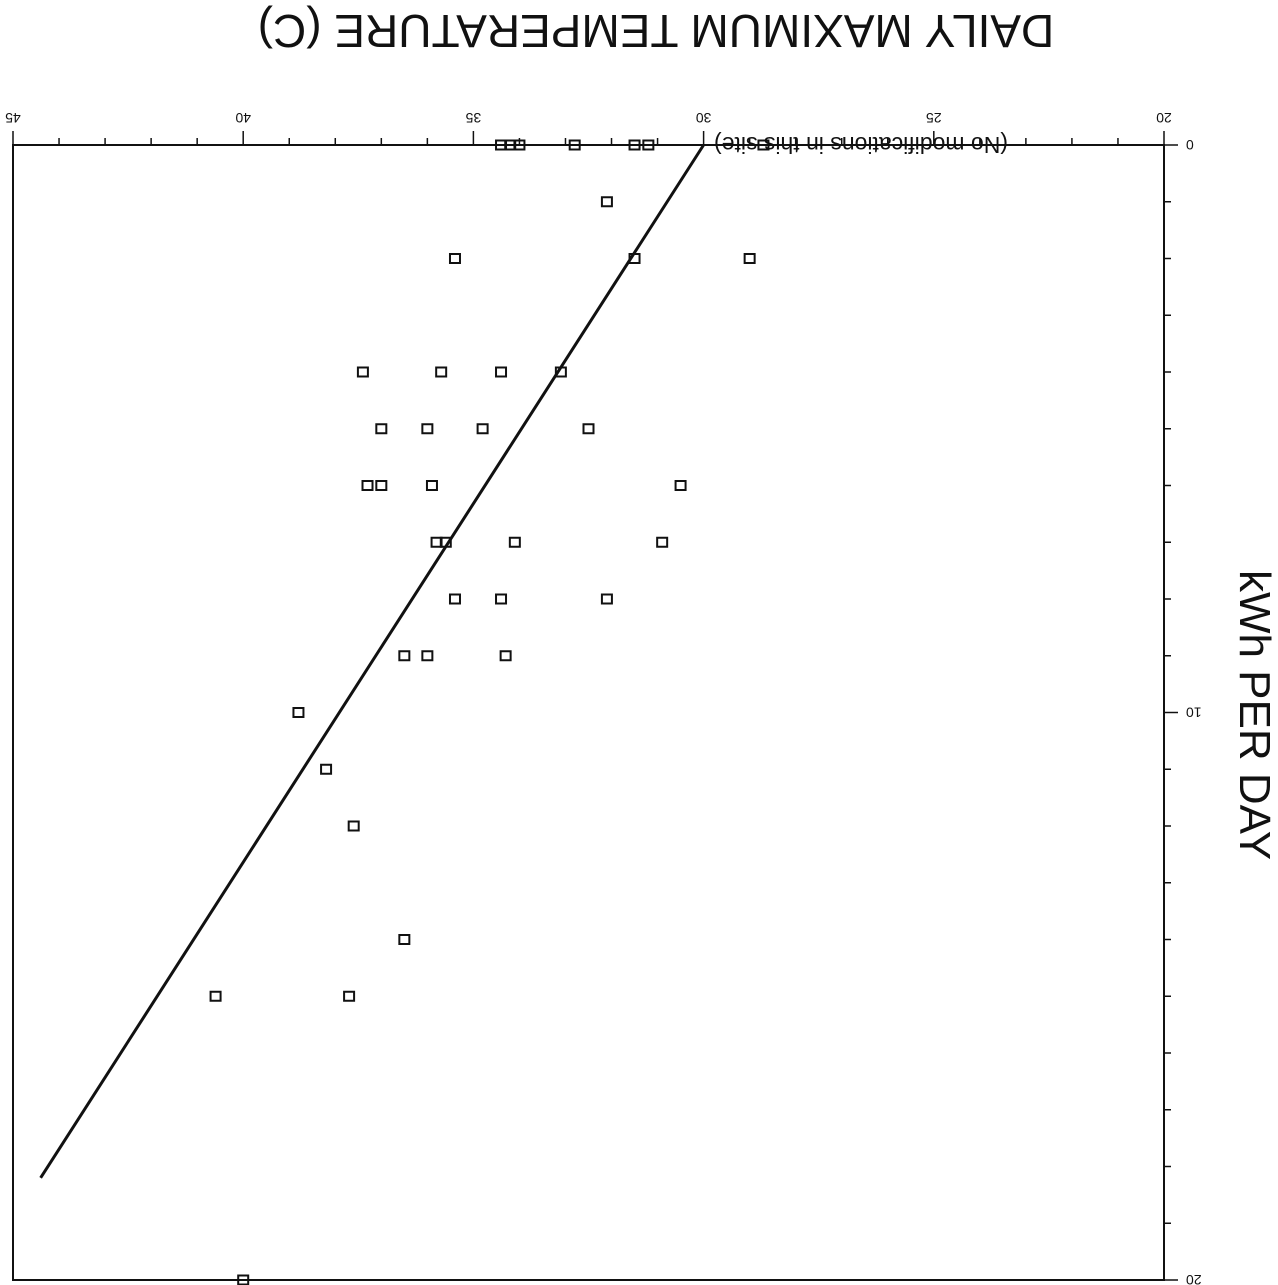  I want to click on x-tick-label: 30, so click(704, 118).